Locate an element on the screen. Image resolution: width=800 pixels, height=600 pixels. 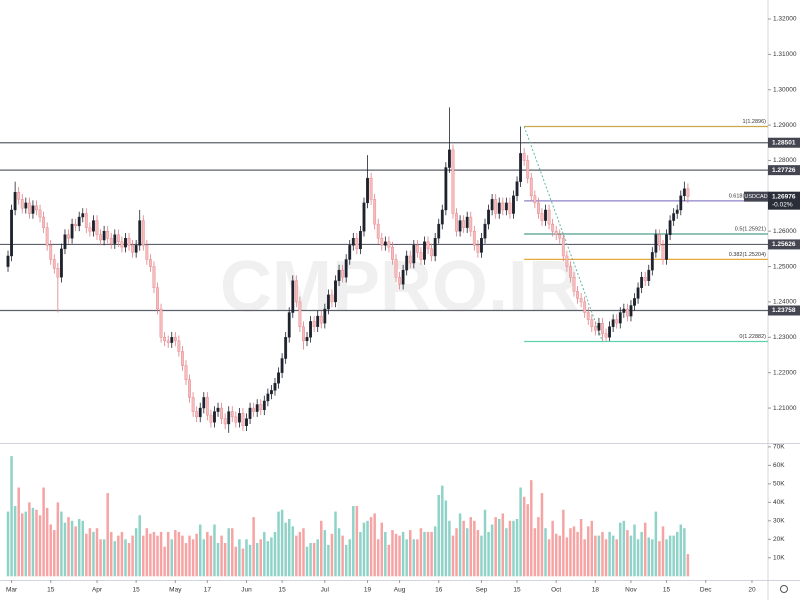
fib-label: 0.5(1.25921) is located at coordinates (750, 229).